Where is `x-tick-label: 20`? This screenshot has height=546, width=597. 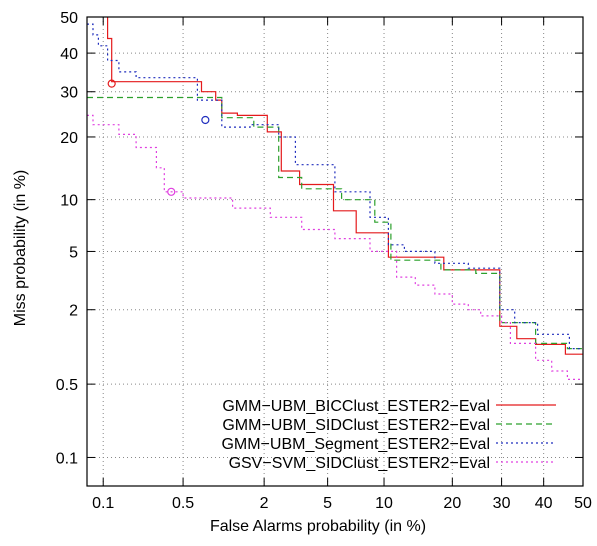 x-tick-label: 20 is located at coordinates (452, 503).